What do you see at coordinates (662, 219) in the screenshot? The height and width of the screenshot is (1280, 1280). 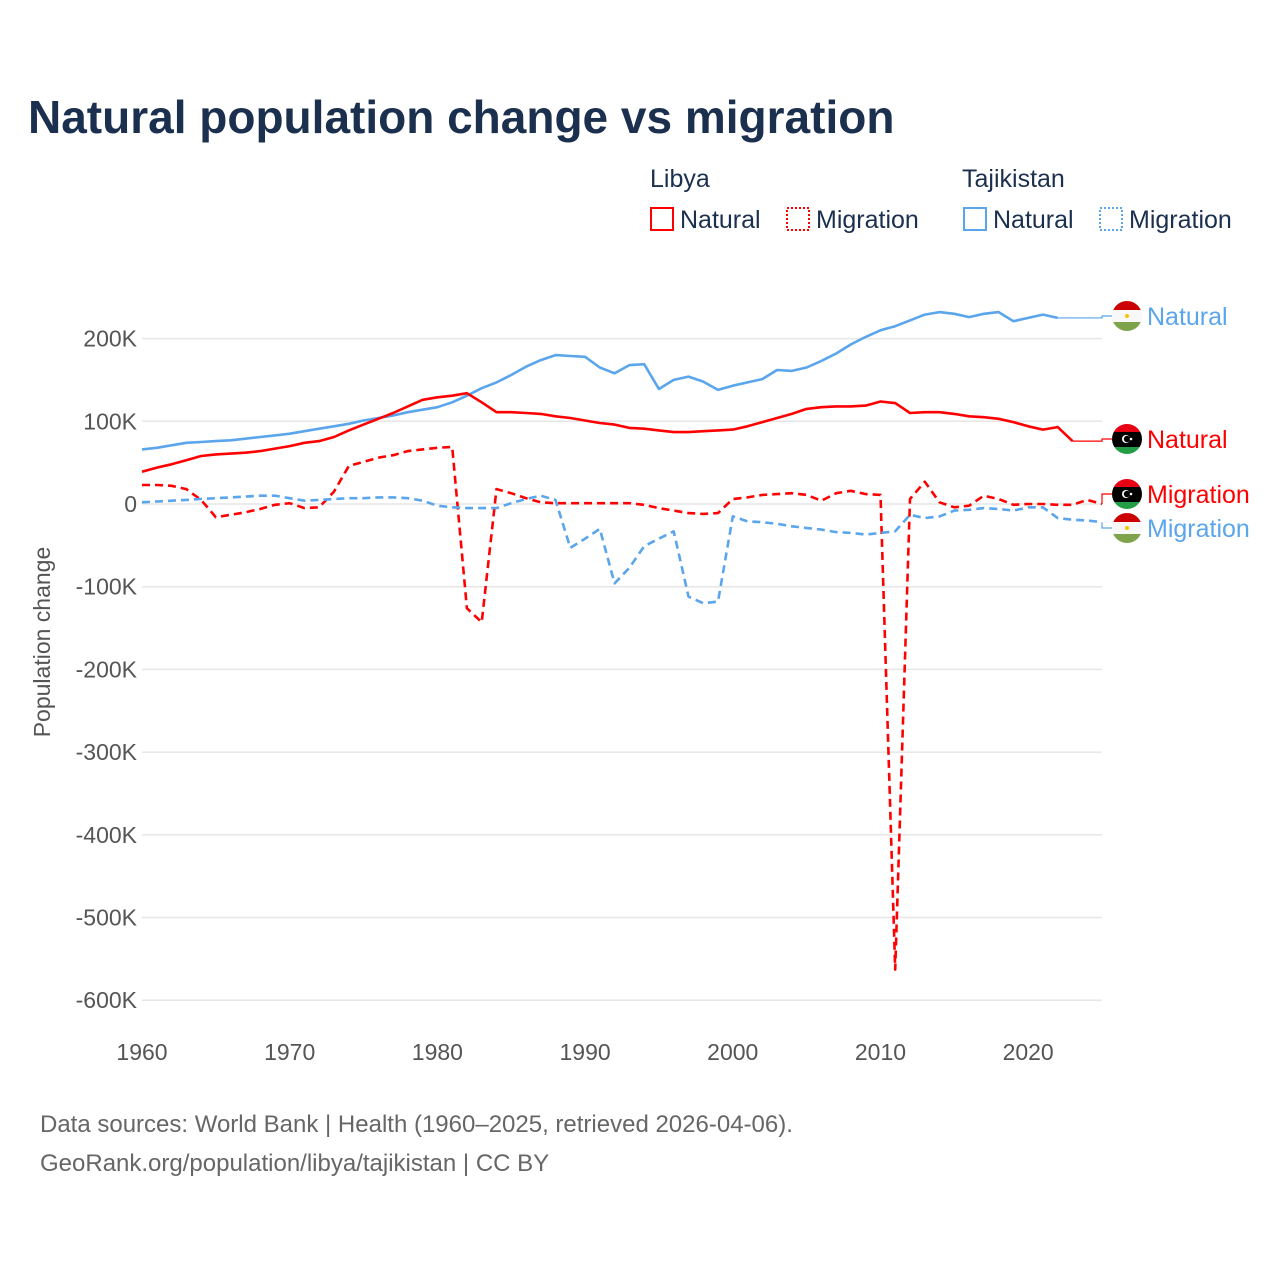 I see `legend-swatch-libya-natural` at bounding box center [662, 219].